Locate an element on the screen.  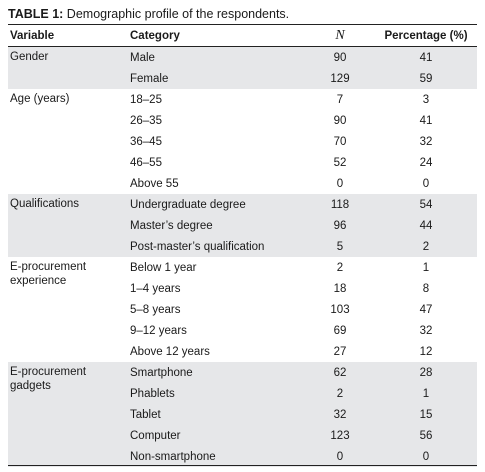
n-cell: 118 is located at coordinates (340, 204).